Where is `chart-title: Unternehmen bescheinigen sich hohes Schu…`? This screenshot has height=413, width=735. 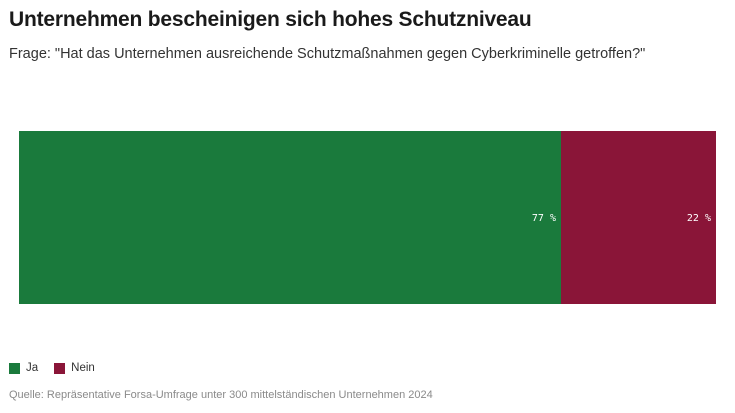
chart-title: Unternehmen bescheinigen sich hohes Schu… is located at coordinates (270, 19).